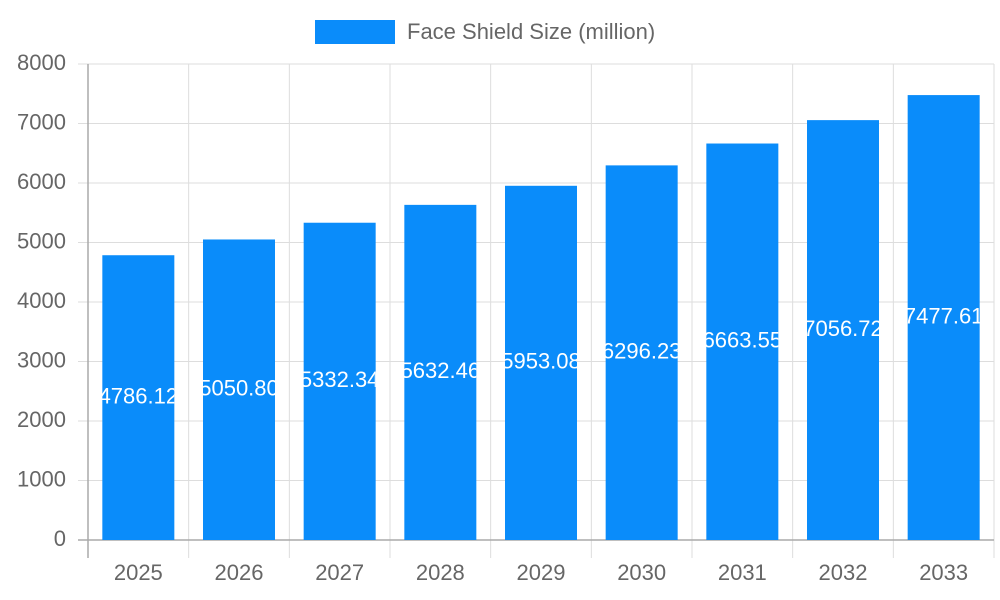 The height and width of the screenshot is (600, 1000). I want to click on value-label: 6663.55, so click(743, 340).